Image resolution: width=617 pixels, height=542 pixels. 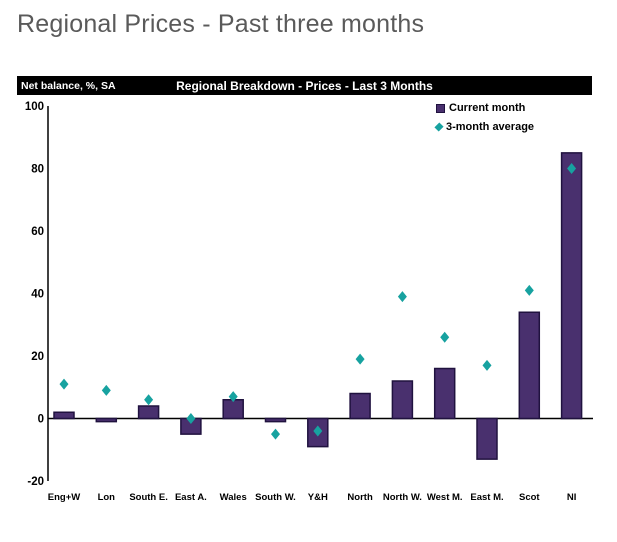 What do you see at coordinates (487, 438) in the screenshot?
I see `bar-east-m` at bounding box center [487, 438].